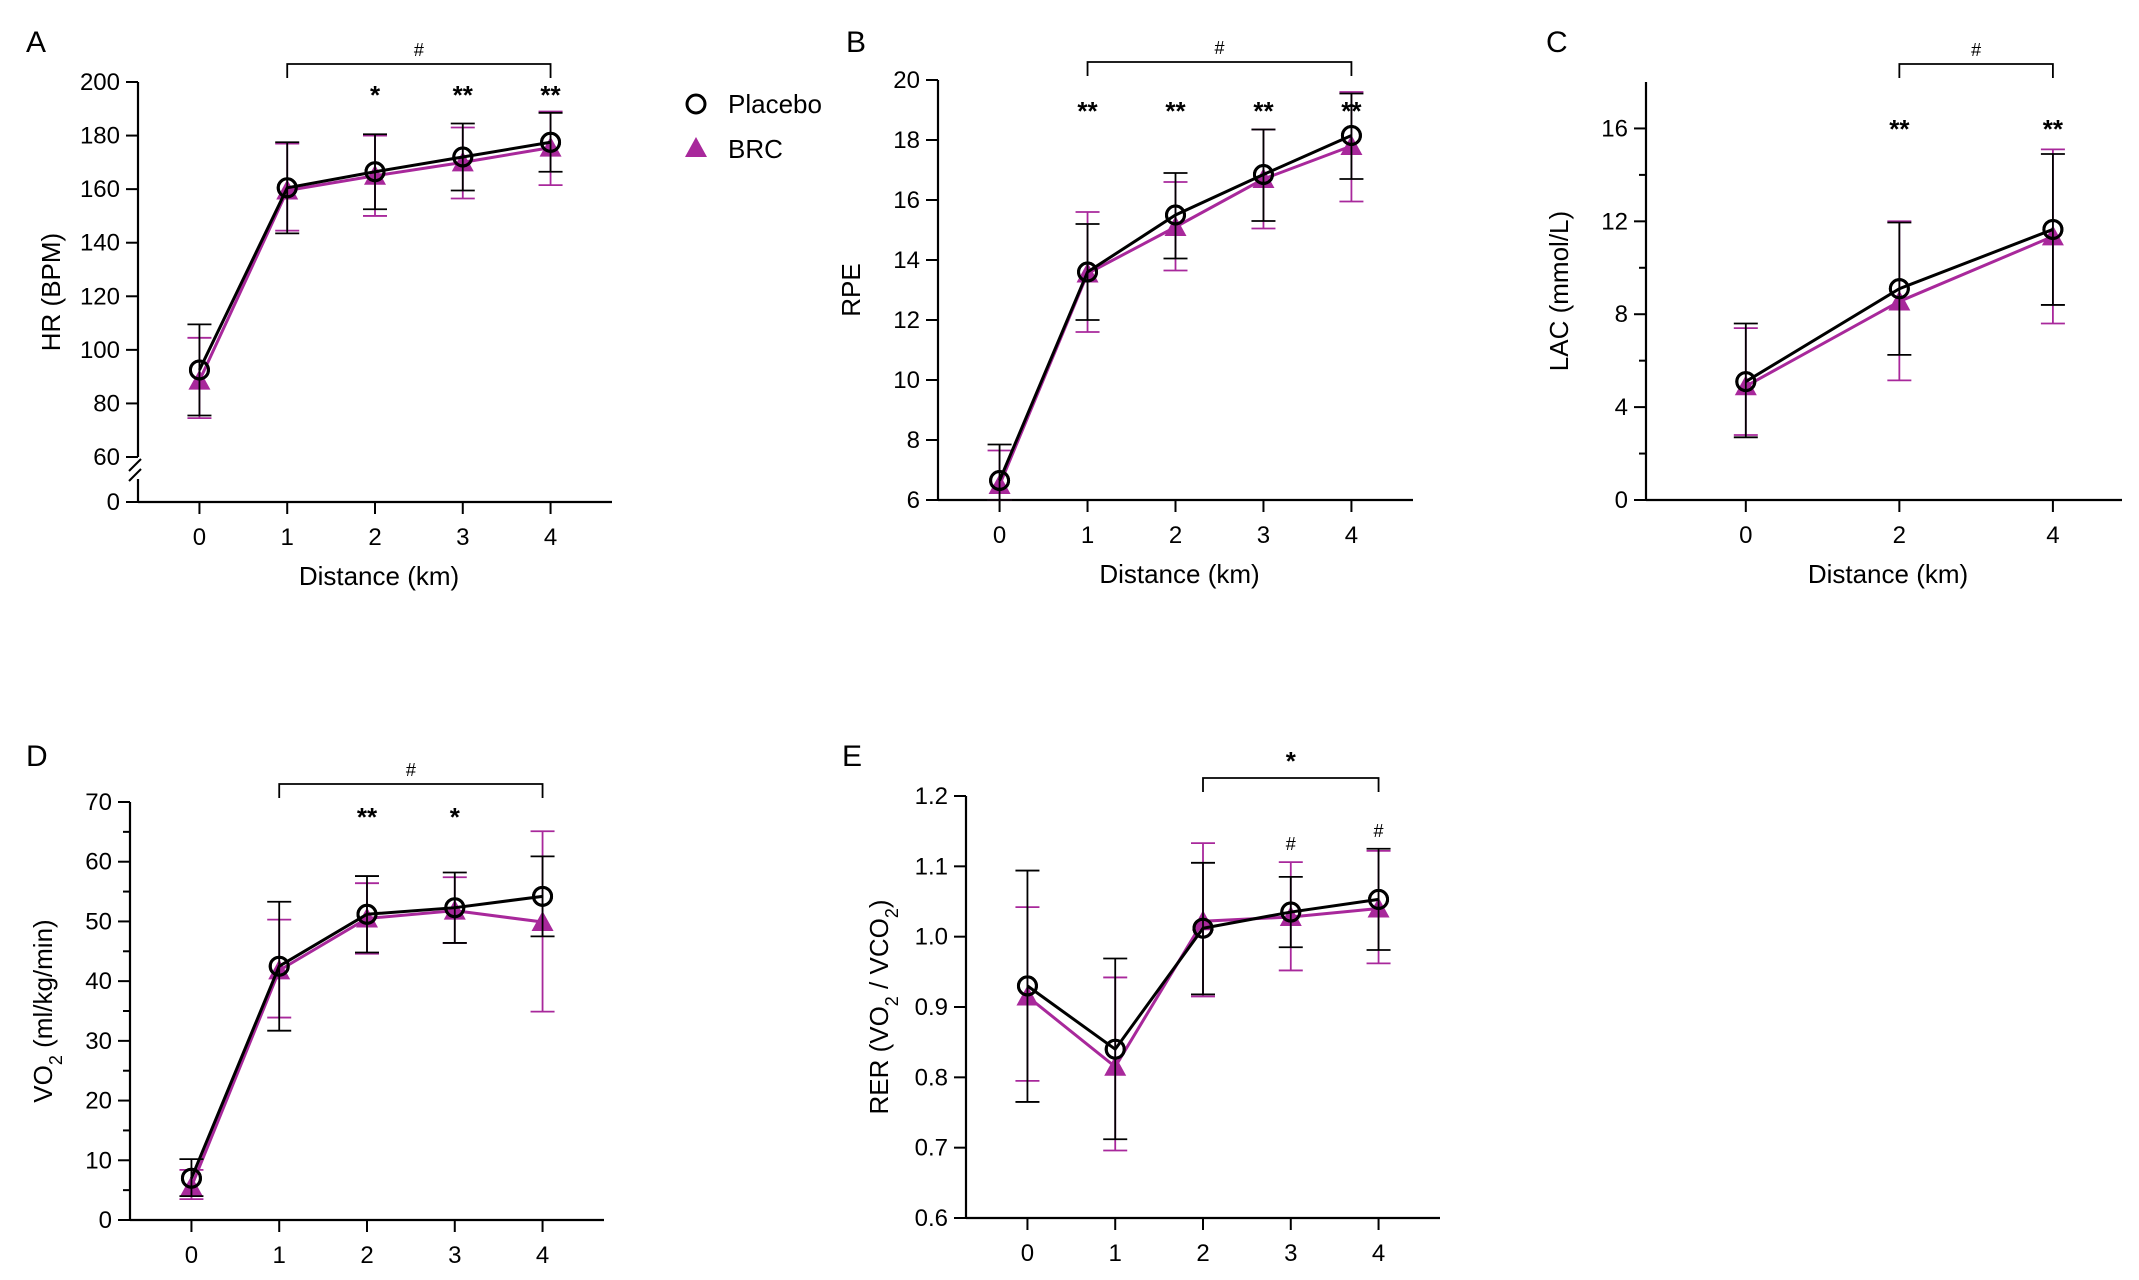 This screenshot has height=1280, width=2139. What do you see at coordinates (931, 1007) in the screenshot?
I see `y-tick-label: 0.9` at bounding box center [931, 1007].